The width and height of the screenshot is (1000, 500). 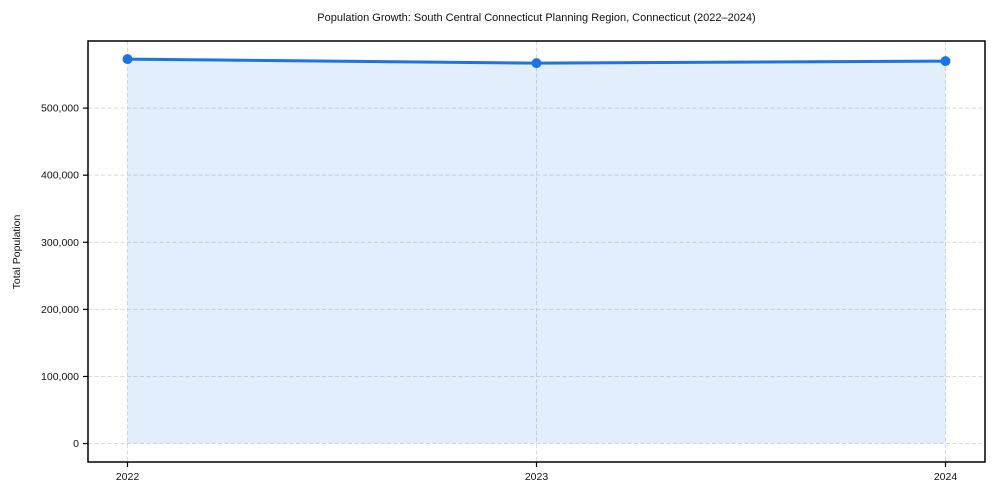 What do you see at coordinates (537, 477) in the screenshot?
I see `x-tick-label: 2023` at bounding box center [537, 477].